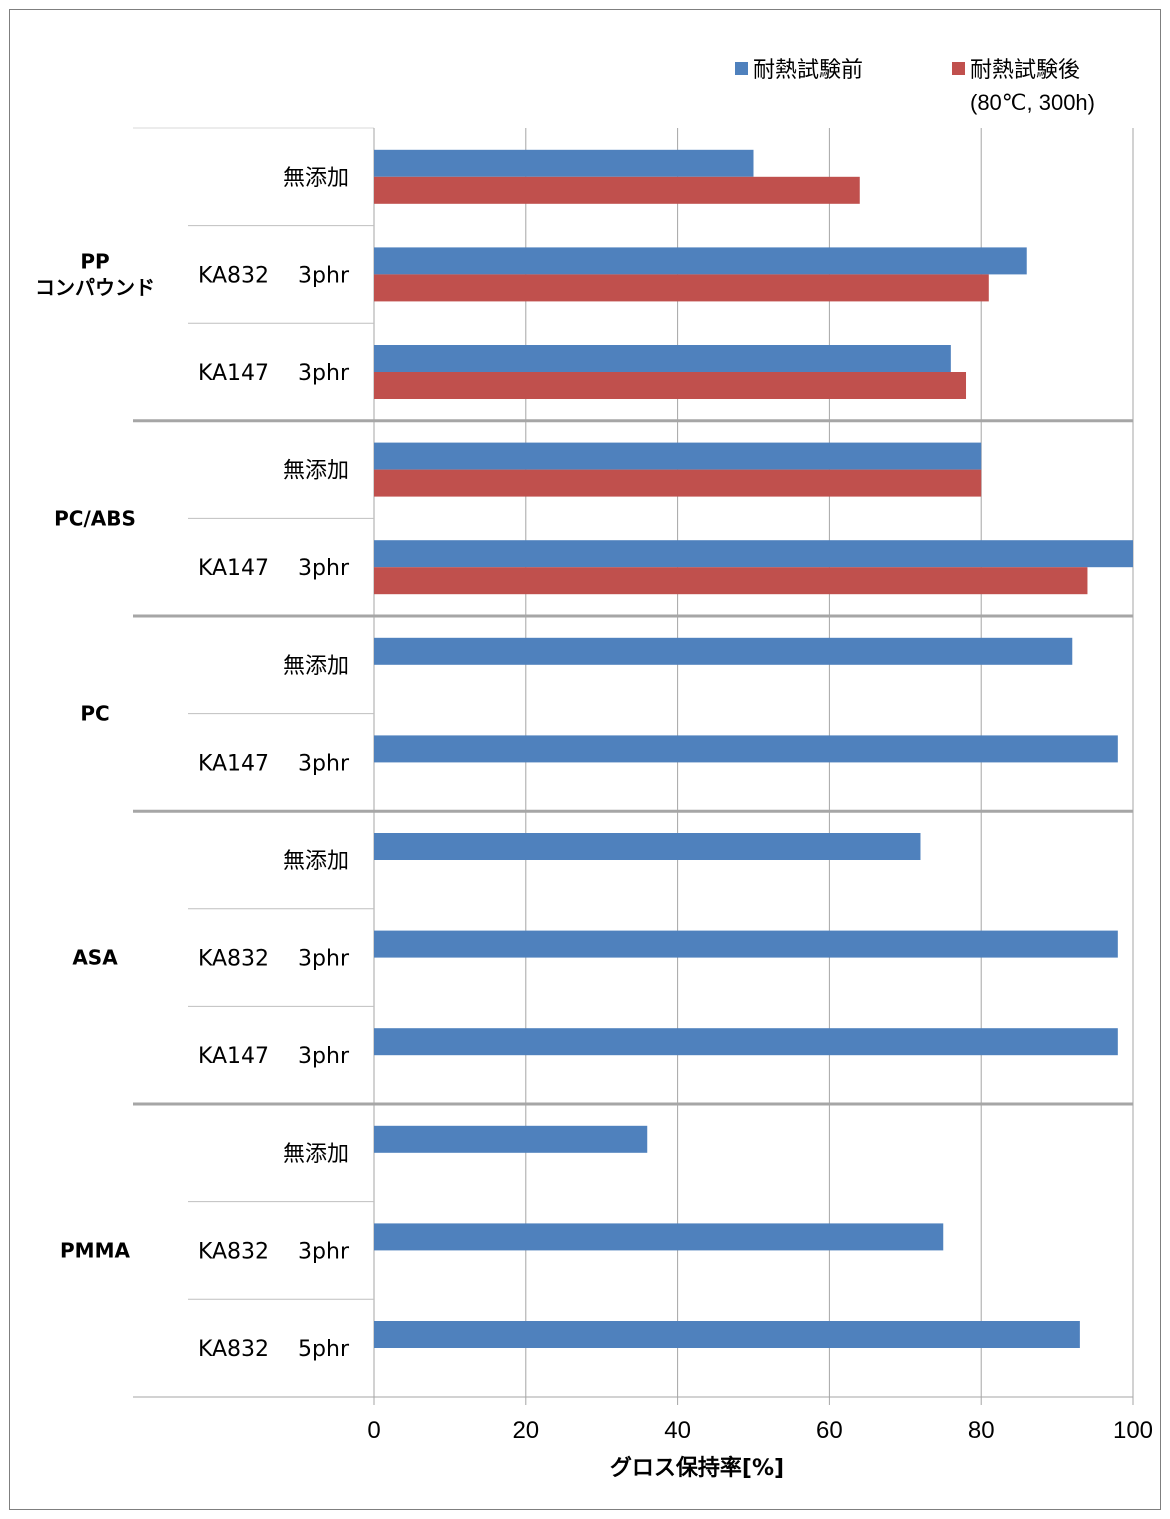 This screenshot has width=1170, height=1519. What do you see at coordinates (95, 287) in the screenshot?
I see `group-label: コンパウンド` at bounding box center [95, 287].